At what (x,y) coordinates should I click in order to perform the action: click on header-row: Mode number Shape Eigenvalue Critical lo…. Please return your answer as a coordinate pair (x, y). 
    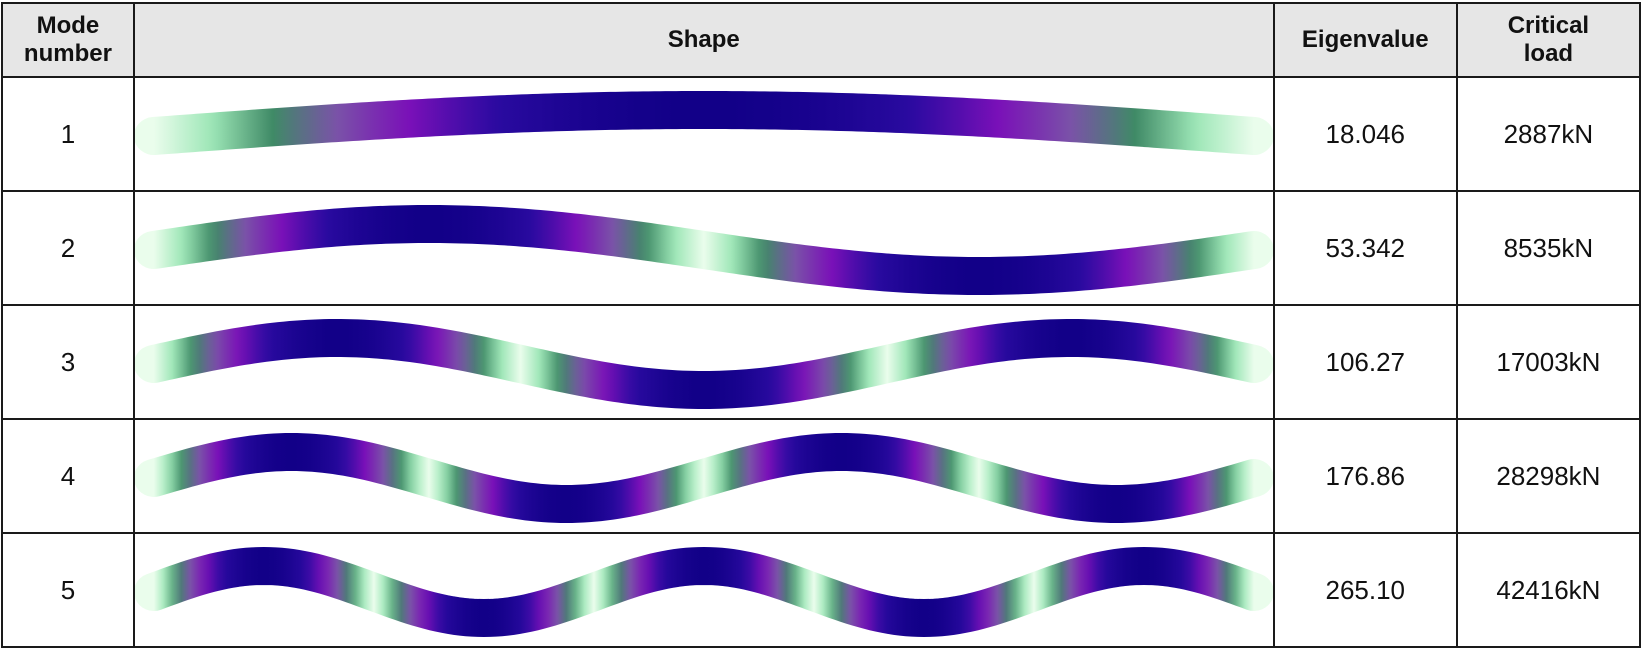
    Looking at the image, I should click on (821, 40).